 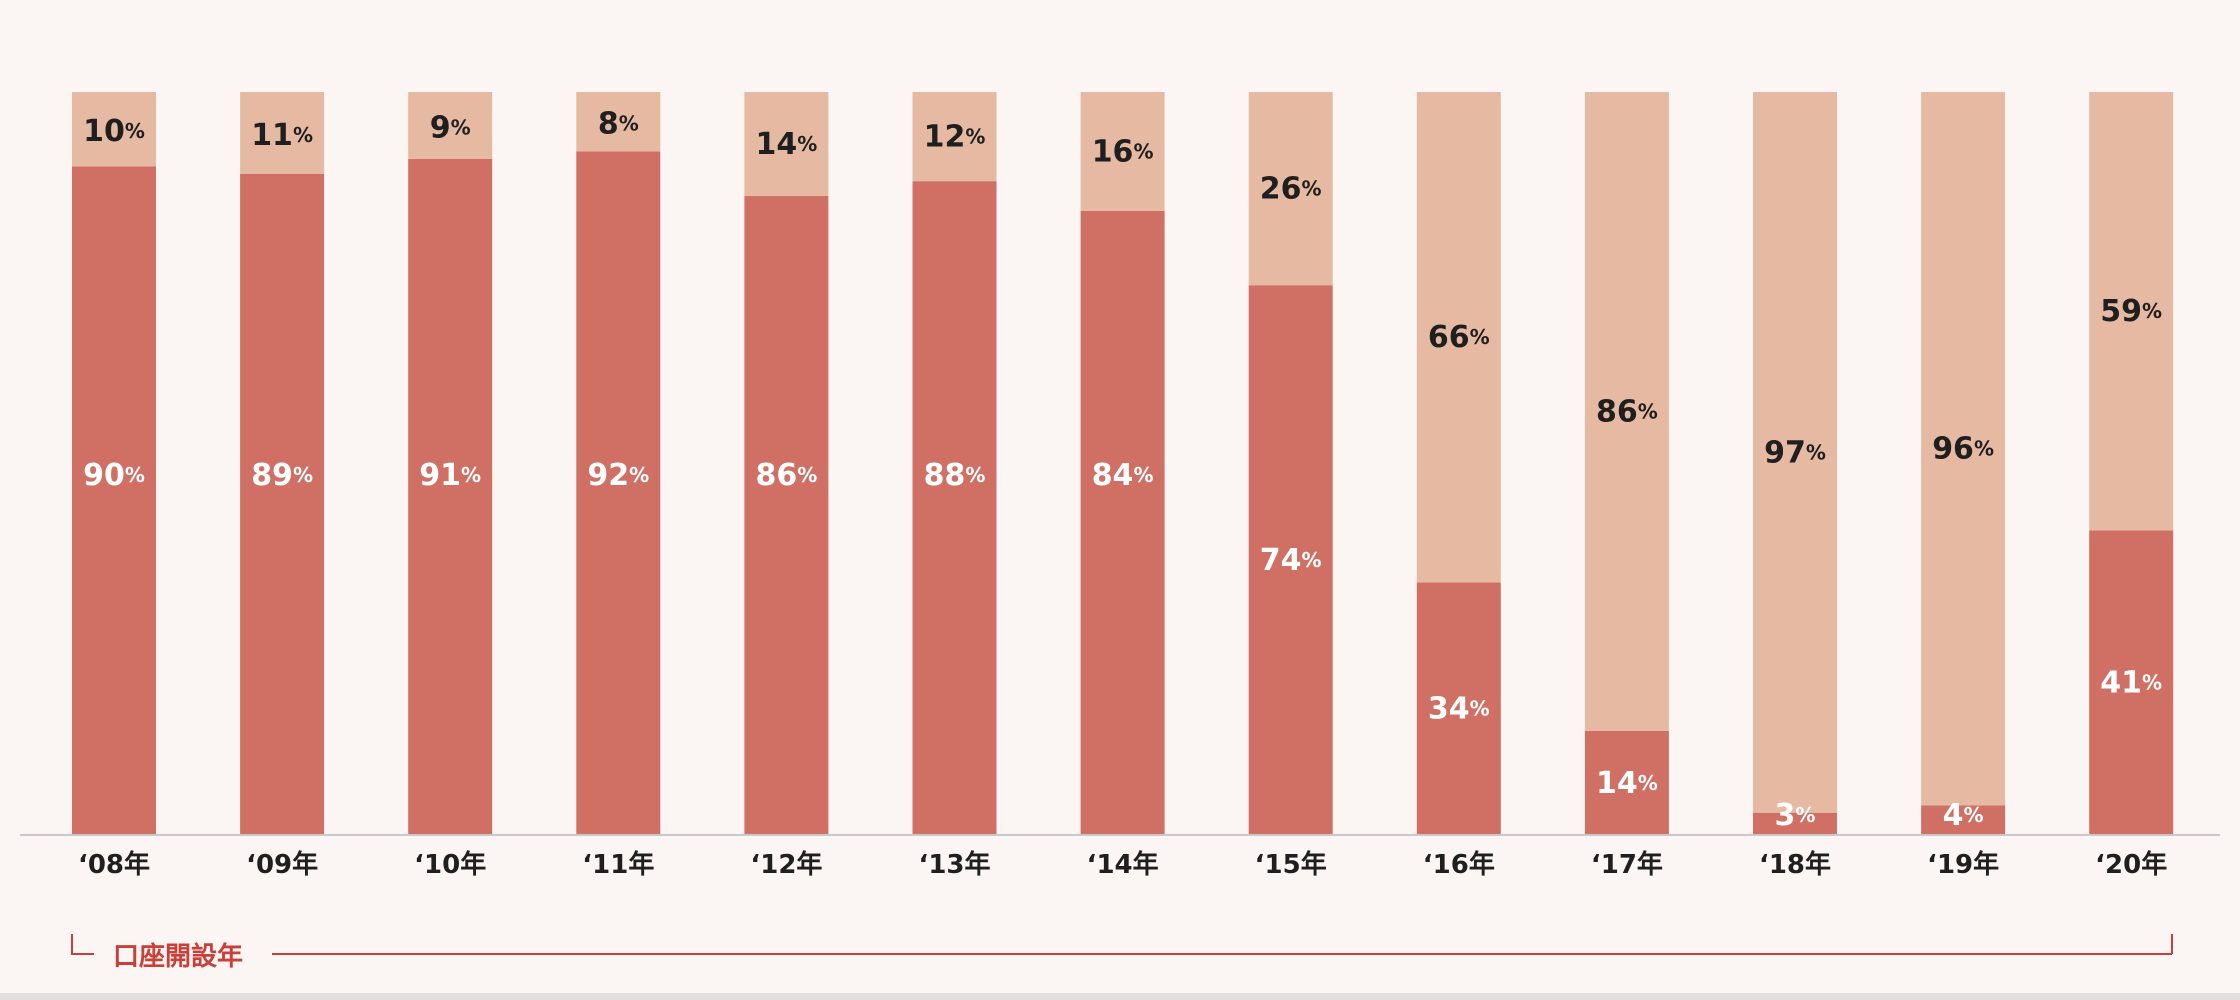 I want to click on data-label-upper: 12%, so click(x=955, y=136).